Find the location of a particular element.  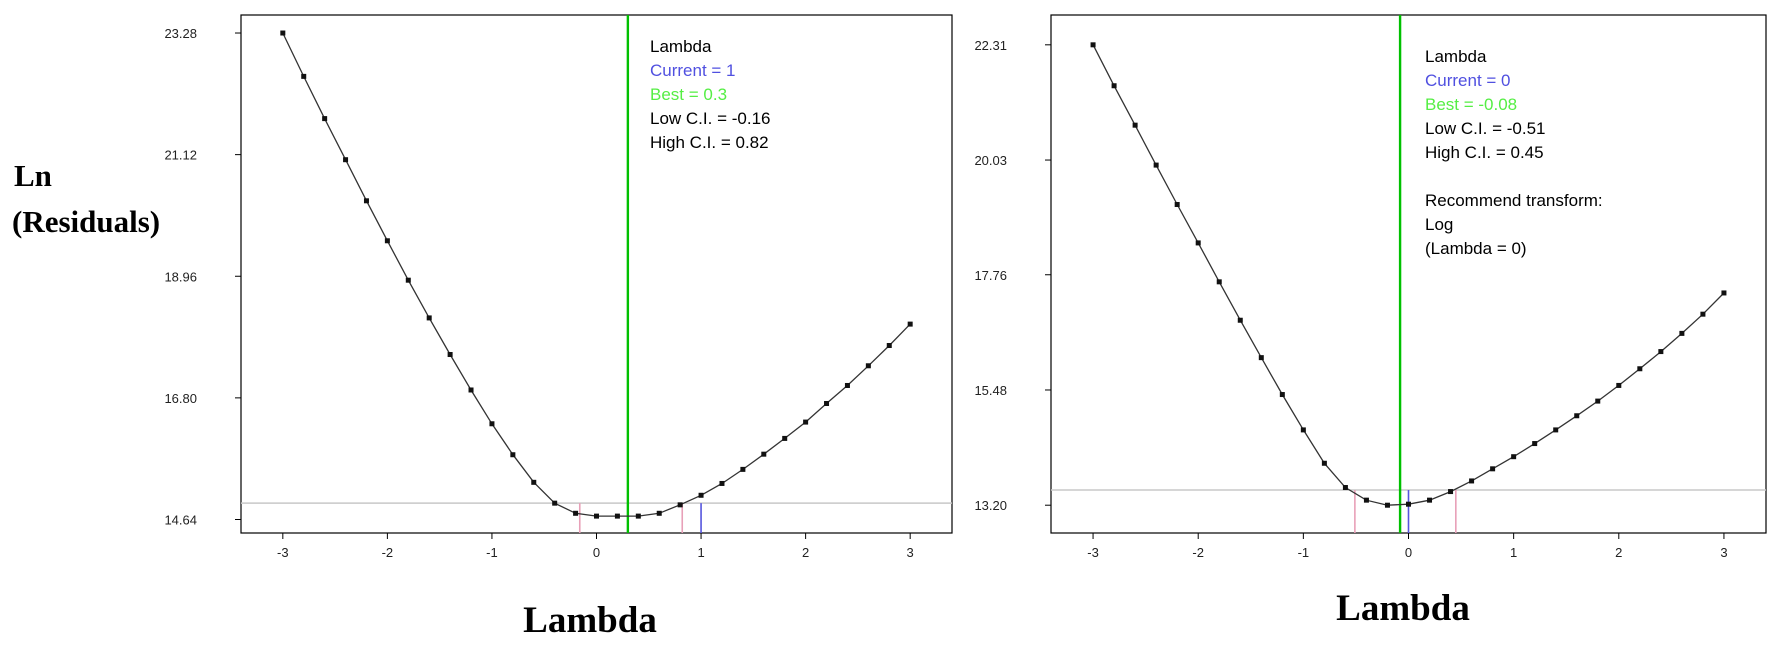

annotation-extra: Recommend transform: is located at coordinates (1514, 200).